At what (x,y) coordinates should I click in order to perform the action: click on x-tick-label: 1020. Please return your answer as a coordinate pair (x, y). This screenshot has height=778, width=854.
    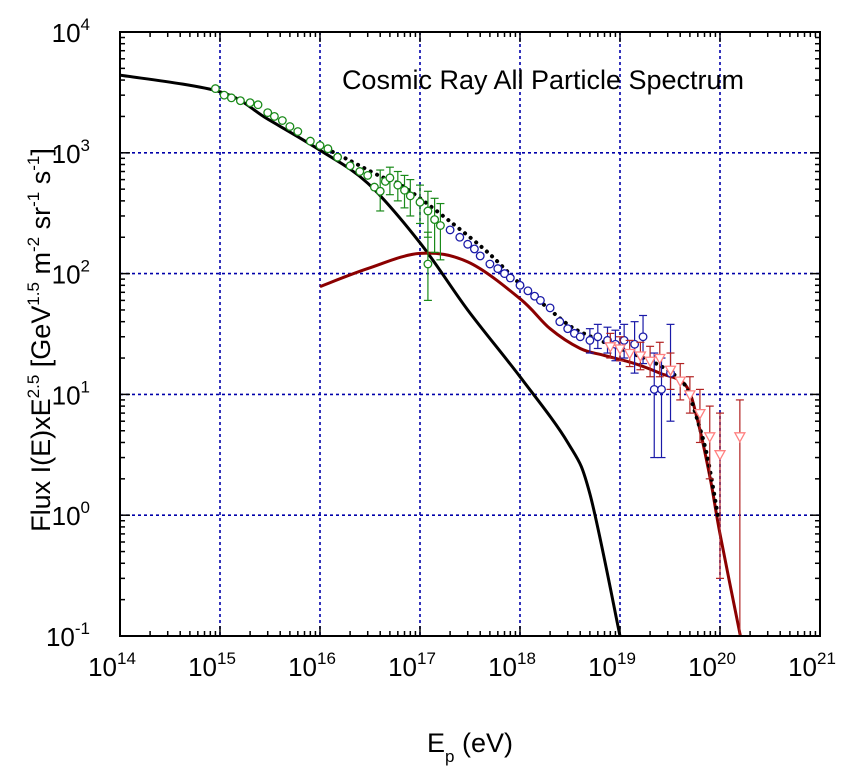
    Looking at the image, I should click on (712, 665).